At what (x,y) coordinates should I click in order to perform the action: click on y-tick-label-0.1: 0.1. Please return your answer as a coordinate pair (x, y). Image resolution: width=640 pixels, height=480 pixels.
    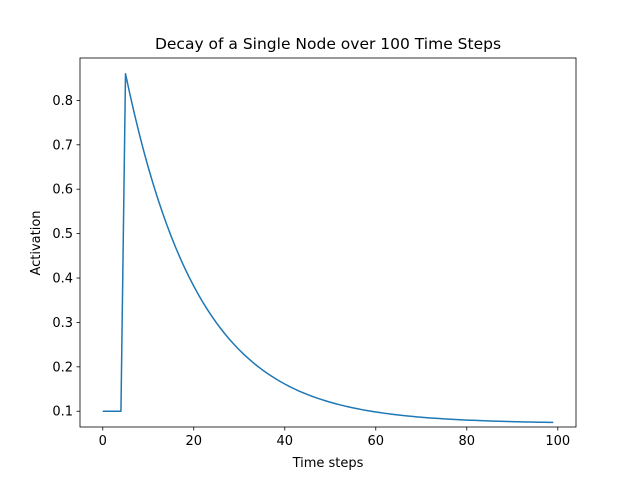
    Looking at the image, I should click on (62, 412).